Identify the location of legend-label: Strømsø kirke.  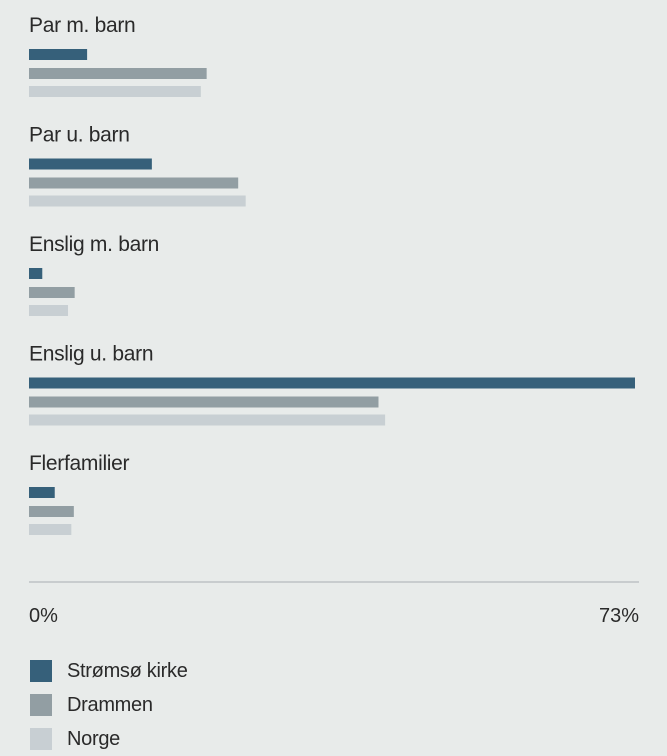
(127, 670).